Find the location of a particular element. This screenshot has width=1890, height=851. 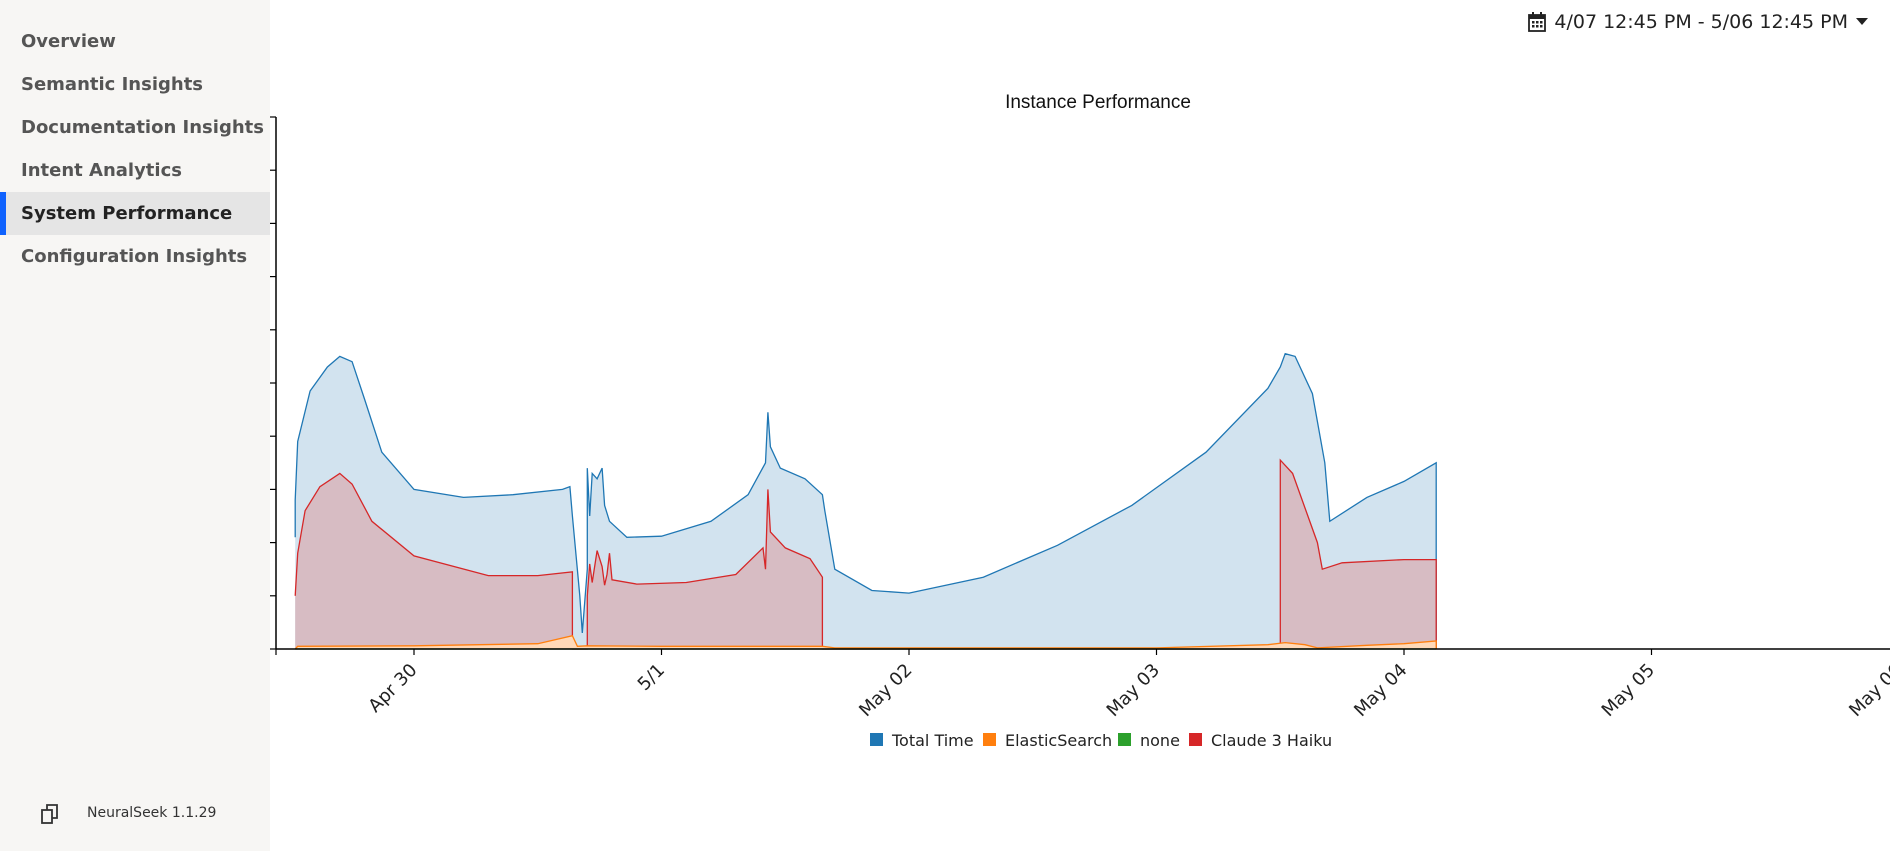

sidebar-item-documentation-insights: Documentation Insights is located at coordinates (142, 127).